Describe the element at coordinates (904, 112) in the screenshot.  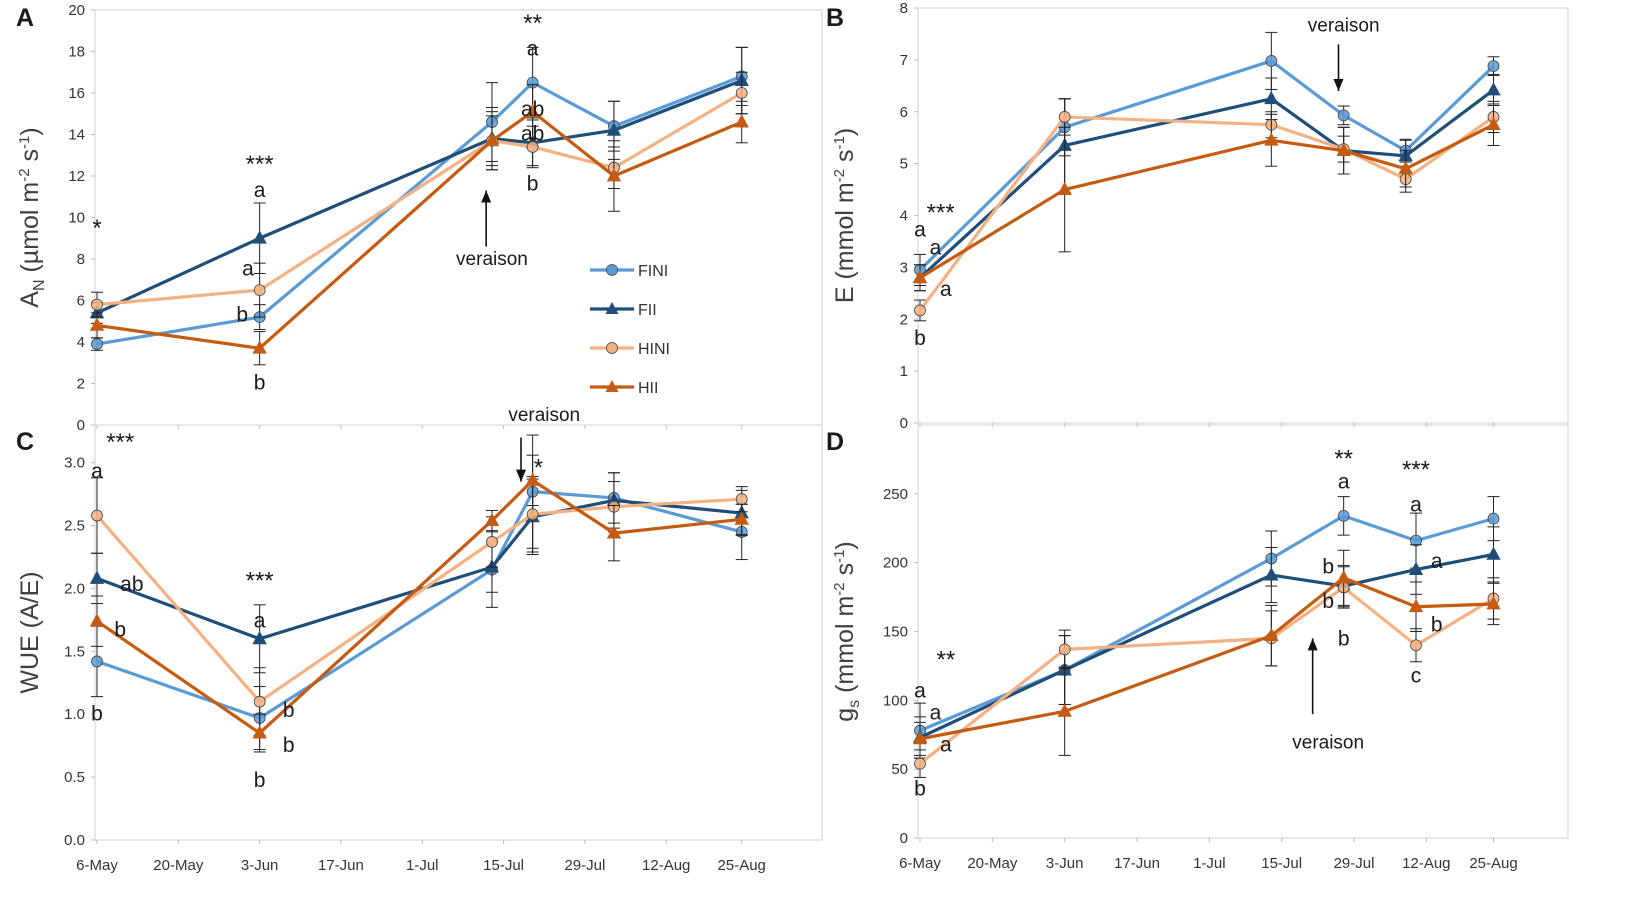
I see `y-tick-label: 6` at that location.